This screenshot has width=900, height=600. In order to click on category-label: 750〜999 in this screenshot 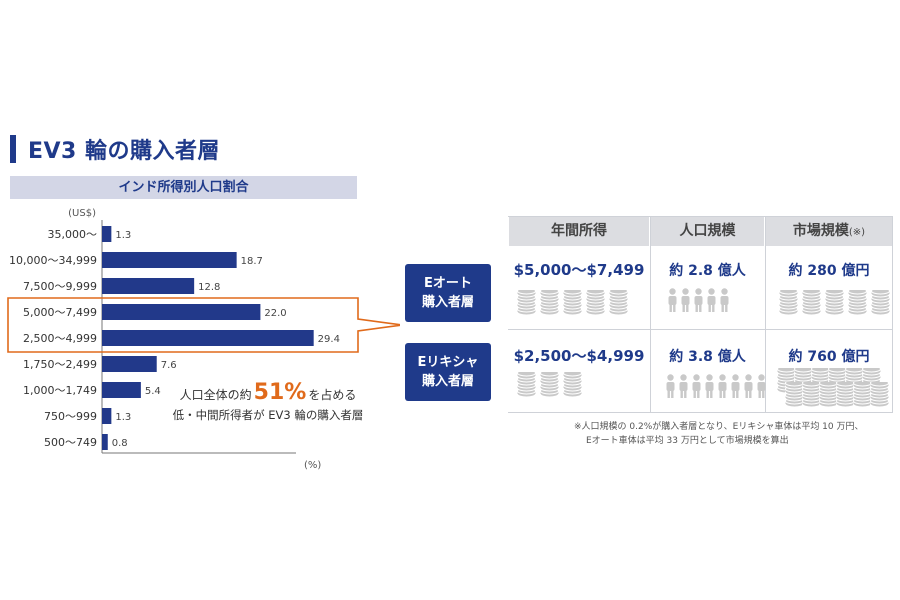, I will do `click(70, 416)`.